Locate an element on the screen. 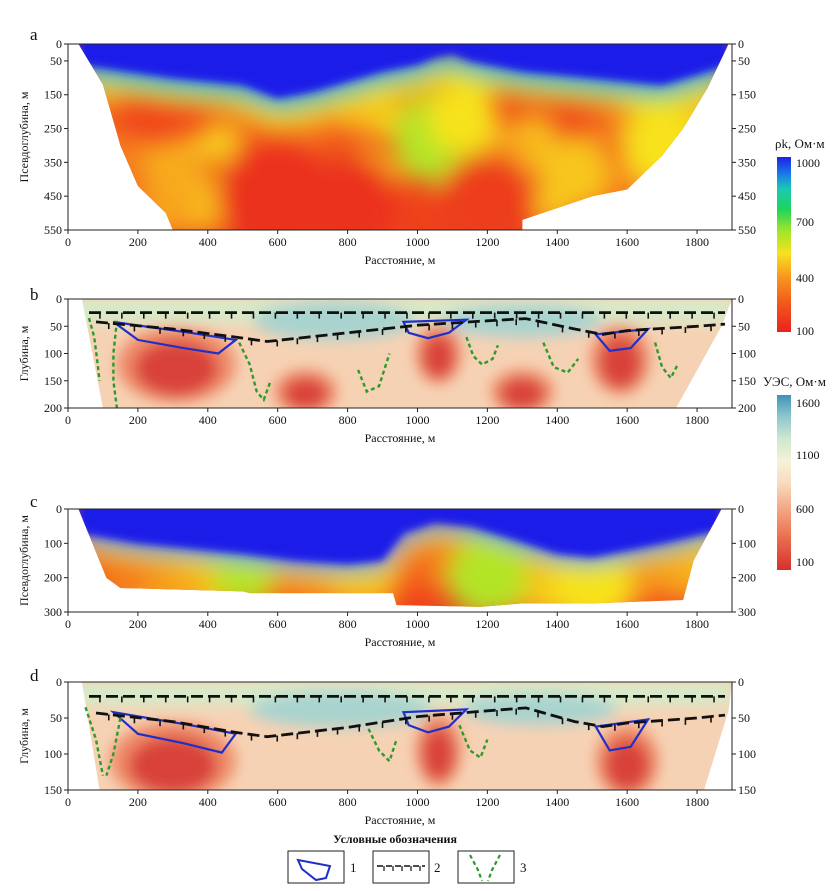 This screenshot has height=891, width=838. panel-b-section is located at coordinates (400, 353).